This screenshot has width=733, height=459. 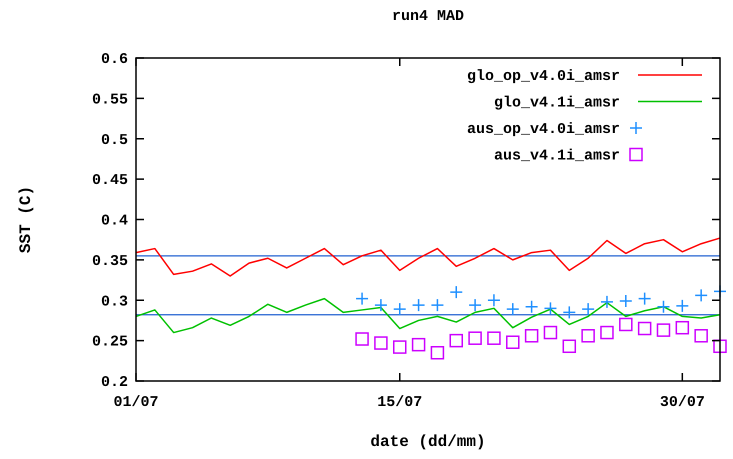 What do you see at coordinates (110, 181) in the screenshot?
I see `y-tick-label: 0.45` at bounding box center [110, 181].